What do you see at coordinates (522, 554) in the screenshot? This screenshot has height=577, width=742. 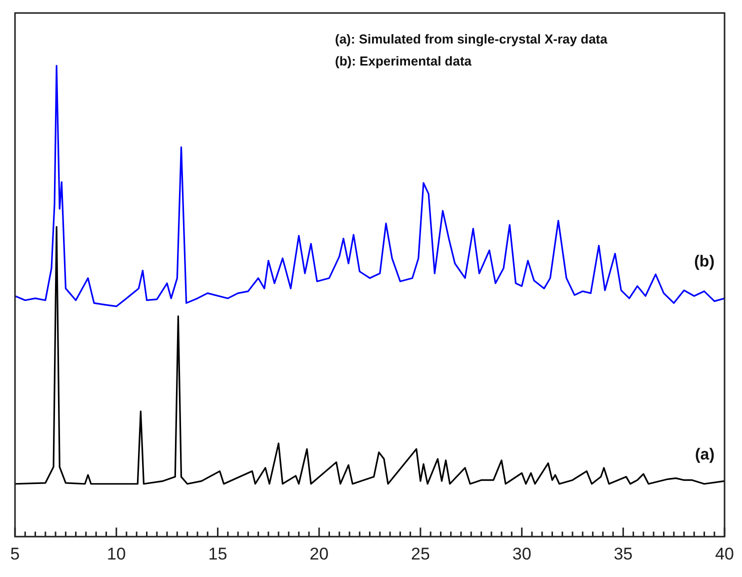 I see `x-tick-label: 30` at bounding box center [522, 554].